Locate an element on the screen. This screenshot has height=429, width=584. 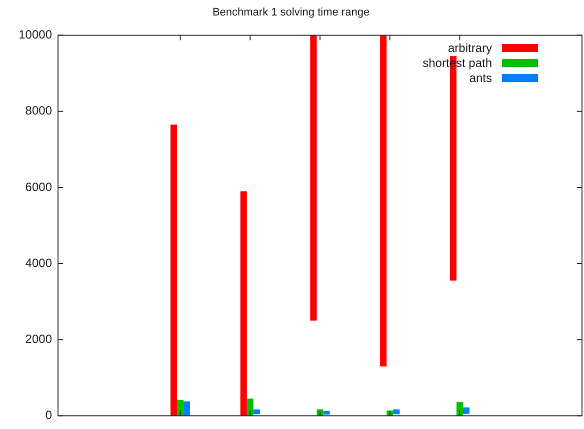
y-tick-label: 0 is located at coordinates (48, 415).